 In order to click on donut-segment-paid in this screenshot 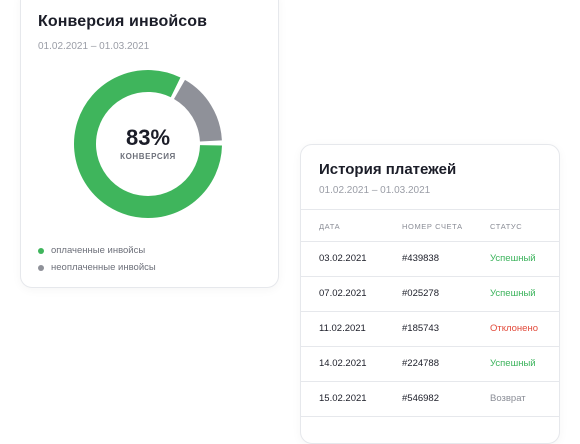, I will do `click(148, 144)`.